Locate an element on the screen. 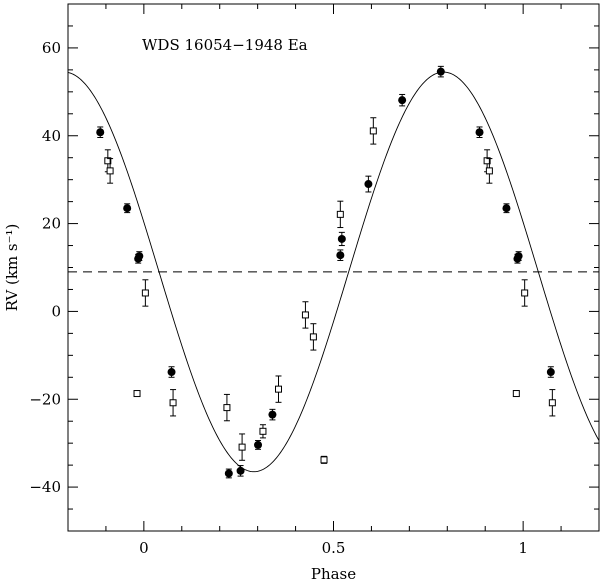 The image size is (600, 583). x-tick-label: 1 is located at coordinates (523, 548).